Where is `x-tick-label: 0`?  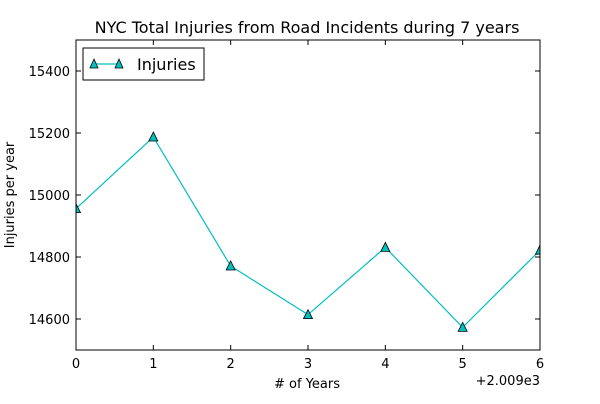
x-tick-label: 0 is located at coordinates (76, 364).